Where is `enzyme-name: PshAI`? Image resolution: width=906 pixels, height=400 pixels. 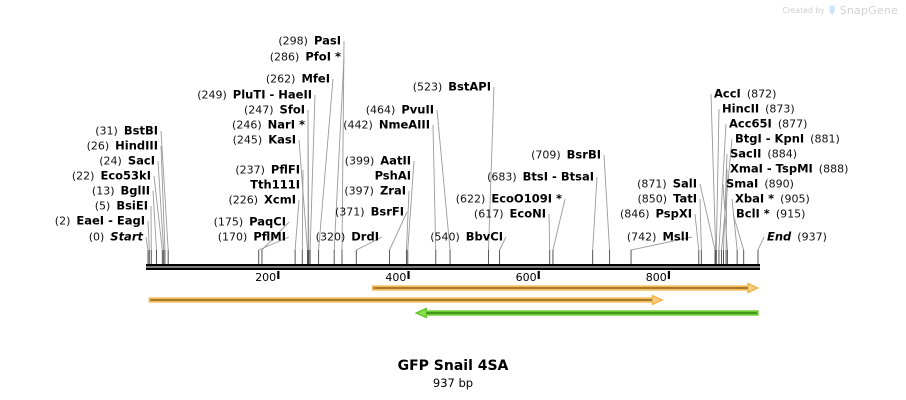 enzyme-name: PshAI is located at coordinates (392, 175).